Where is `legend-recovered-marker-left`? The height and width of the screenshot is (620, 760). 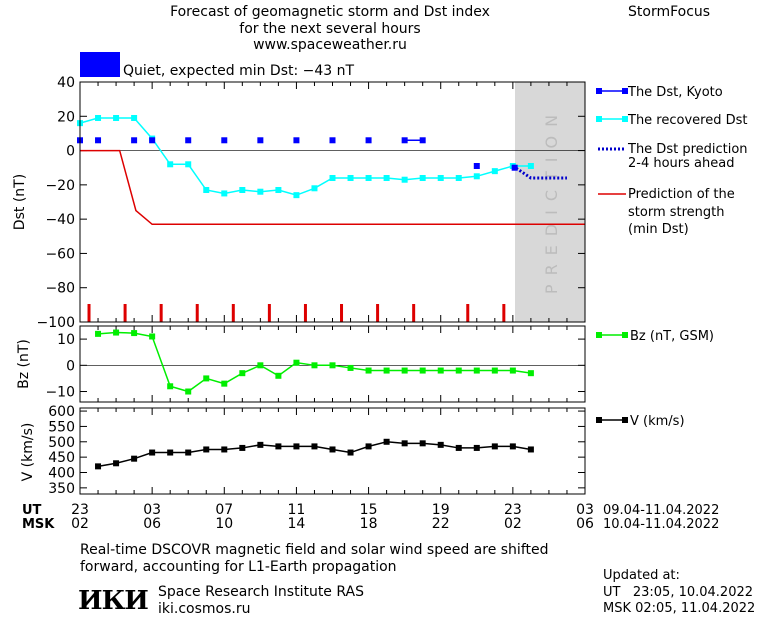 legend-recovered-marker-left is located at coordinates (599, 119).